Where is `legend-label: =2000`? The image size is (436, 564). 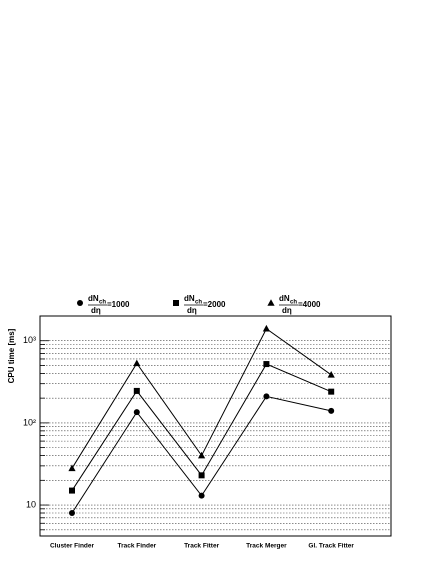
legend-label: =2000 is located at coordinates (214, 304).